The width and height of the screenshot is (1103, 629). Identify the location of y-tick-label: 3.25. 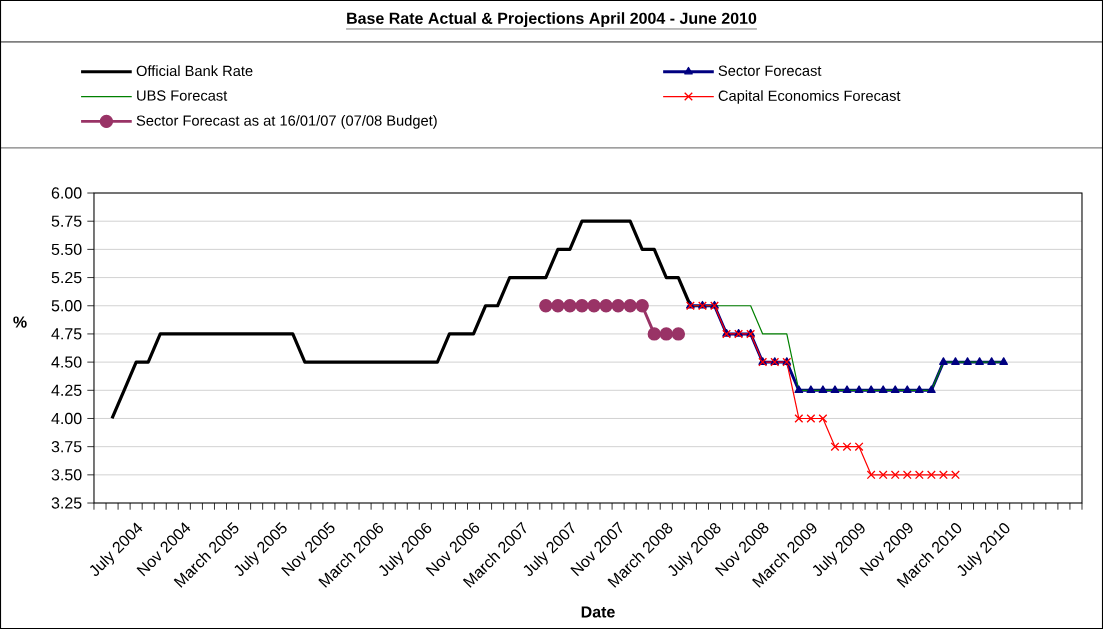
(66, 503).